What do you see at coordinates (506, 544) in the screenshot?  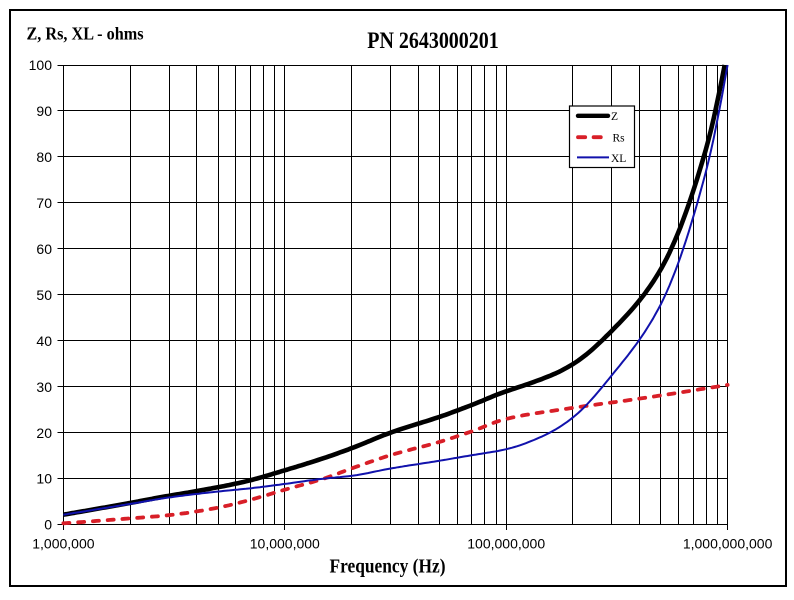 I see `svg-text: 100,000,000` at bounding box center [506, 544].